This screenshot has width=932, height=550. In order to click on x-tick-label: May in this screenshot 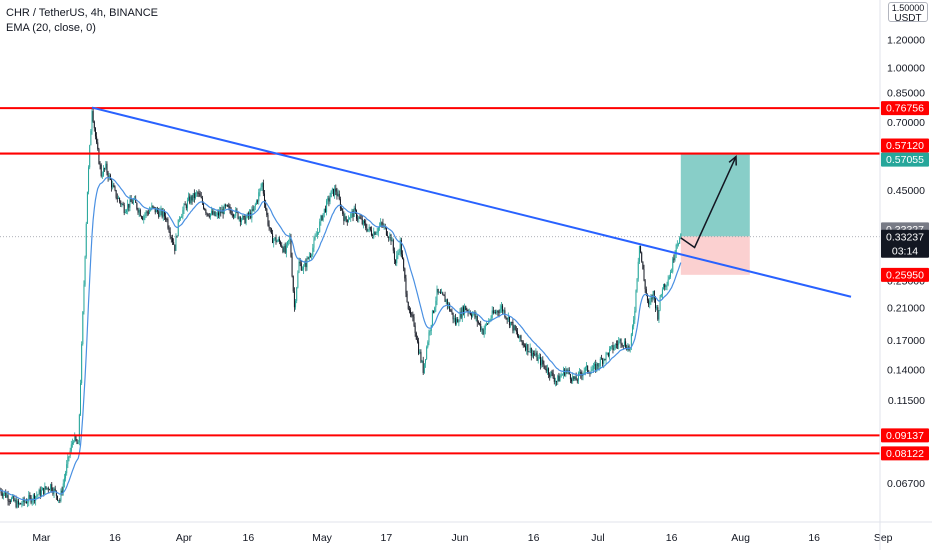, I will do `click(322, 538)`.